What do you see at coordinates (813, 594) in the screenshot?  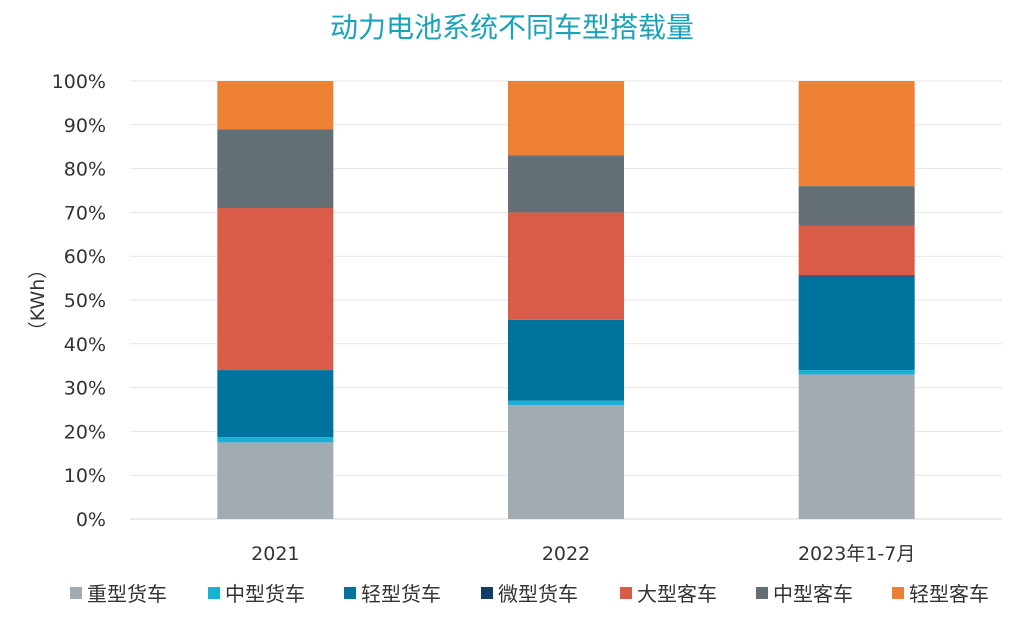 I see `legend-label: 中型客车` at bounding box center [813, 594].